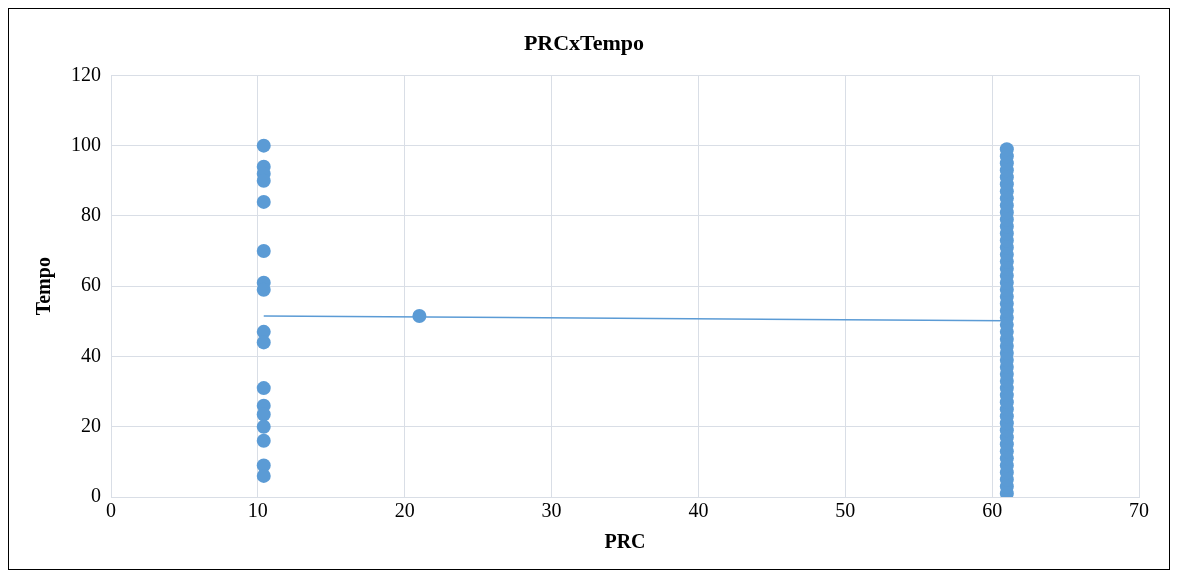  I want to click on x-tick-label: 60, so click(992, 510).